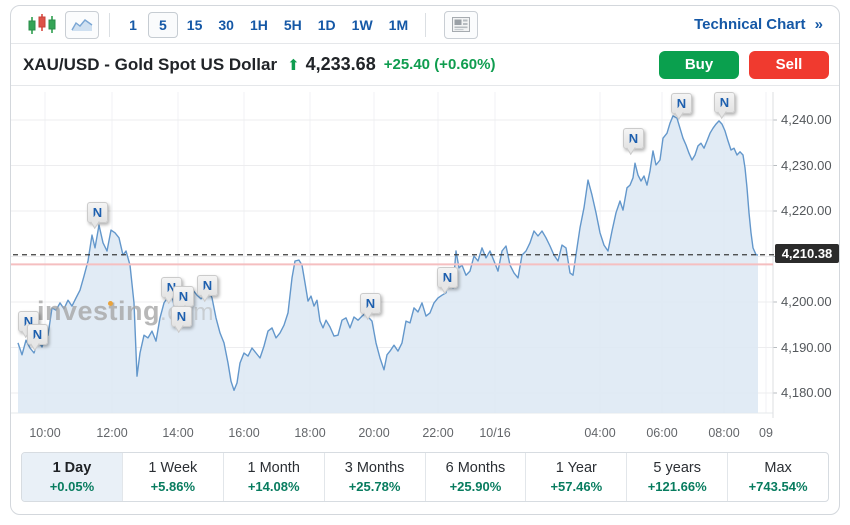 This screenshot has width=850, height=525. Describe the element at coordinates (662, 433) in the screenshot. I see `x-axis-label: 06:00` at that location.